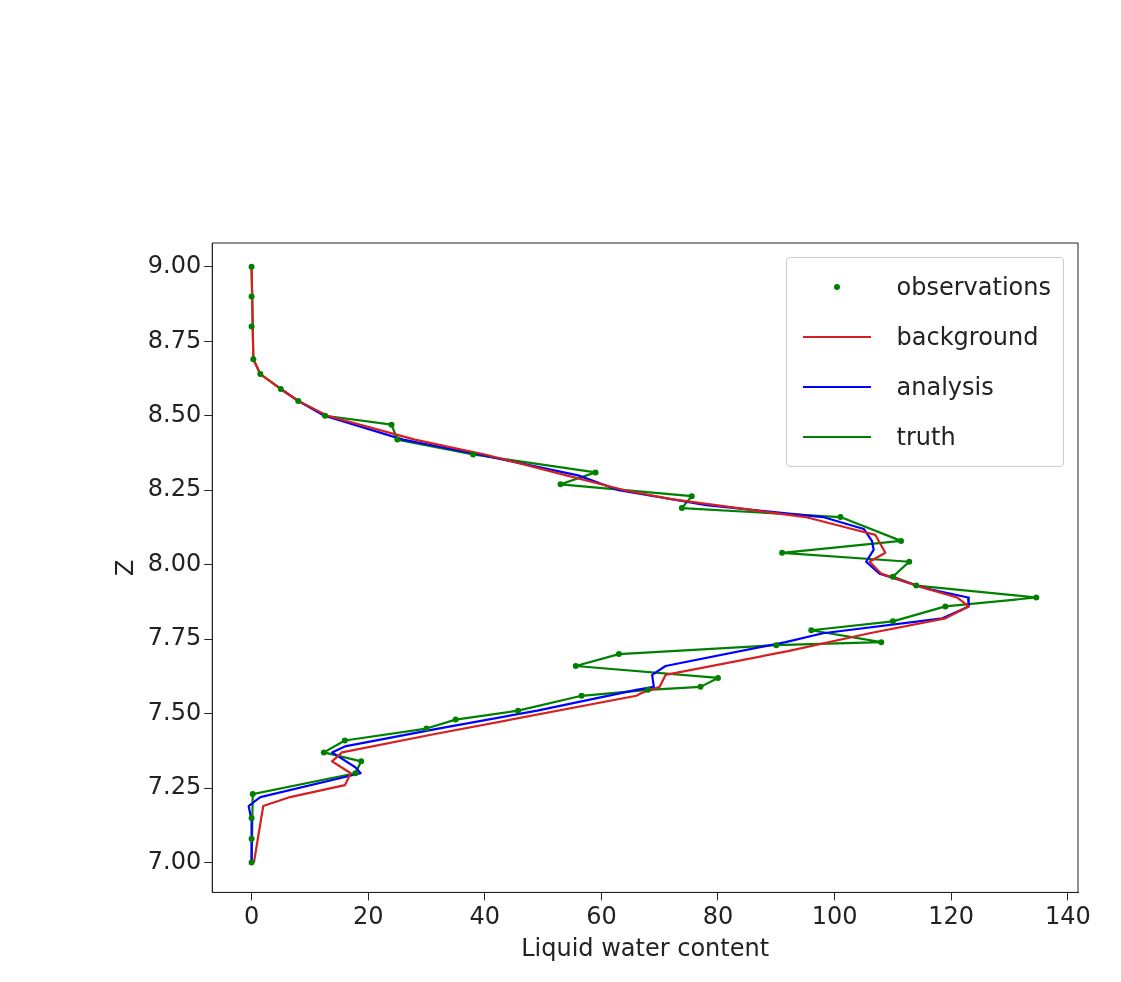 The image size is (1121, 982). Describe the element at coordinates (967, 337) in the screenshot. I see `legend-label: background` at that location.